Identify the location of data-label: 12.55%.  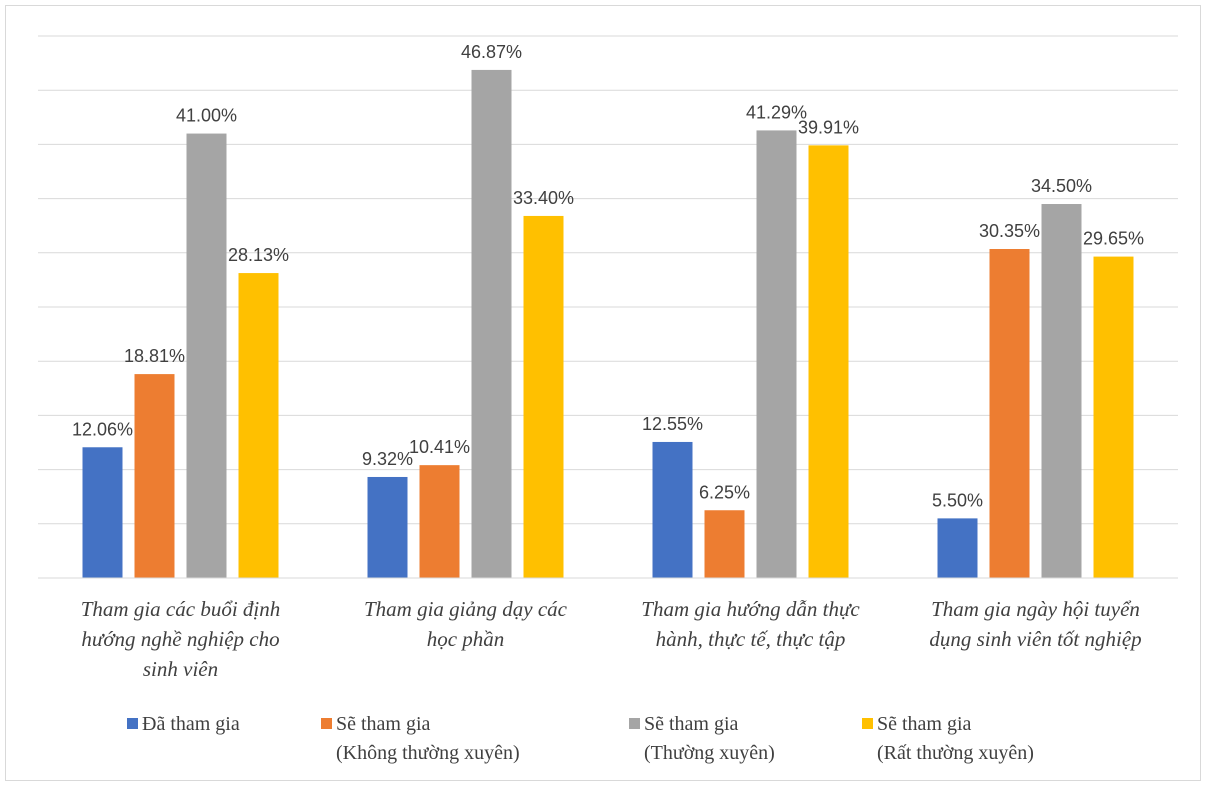
(672, 424).